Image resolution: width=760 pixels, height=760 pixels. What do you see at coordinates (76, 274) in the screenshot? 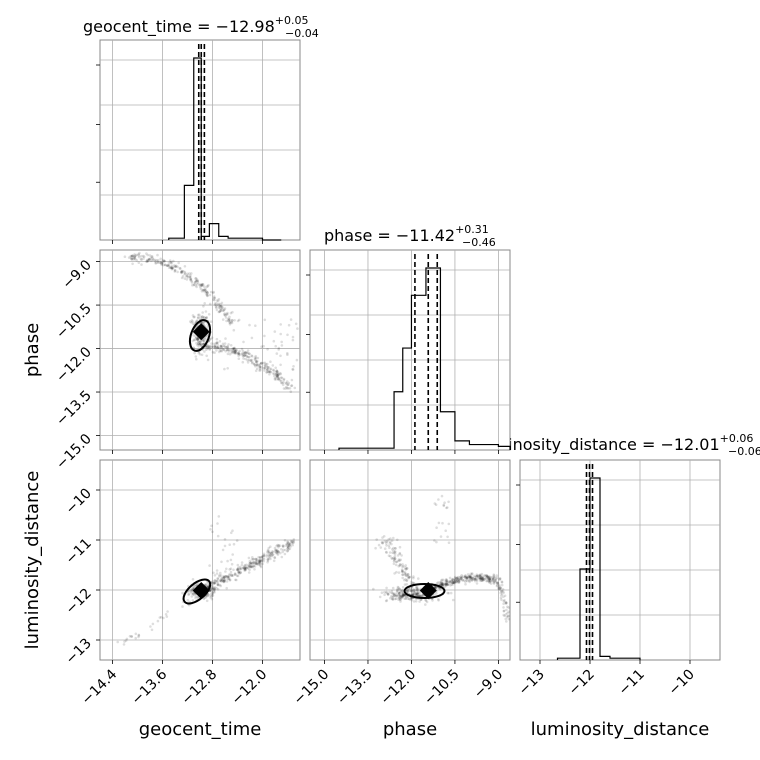
I see `y-tick-label: −9.0` at bounding box center [76, 274].